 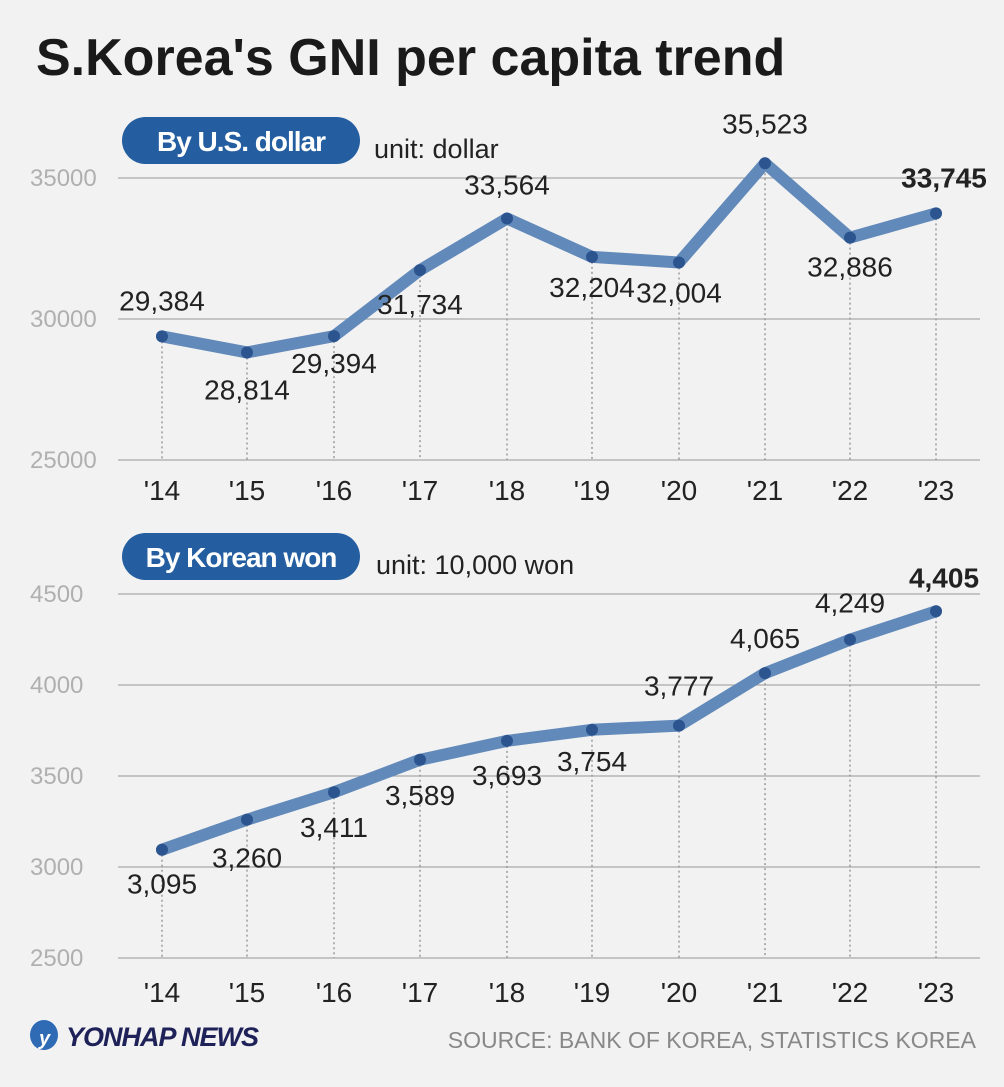 What do you see at coordinates (679, 292) in the screenshot?
I see `data-label: 32,004` at bounding box center [679, 292].